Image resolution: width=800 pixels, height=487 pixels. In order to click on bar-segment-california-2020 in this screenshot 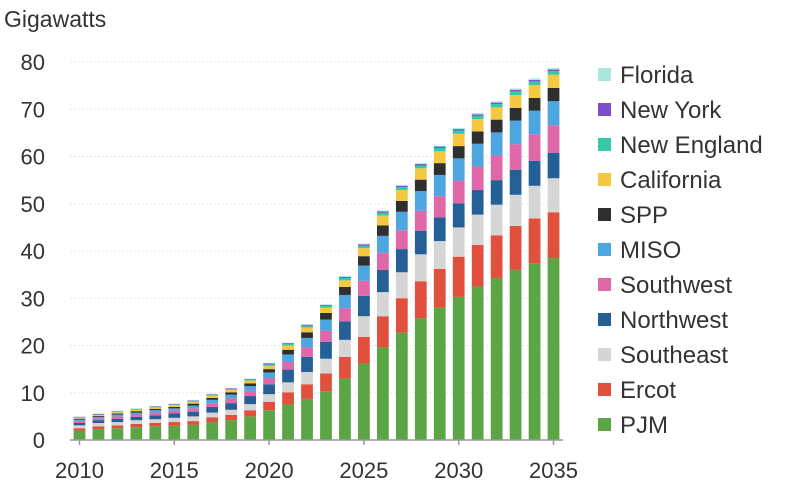, I will do `click(269, 367)`.